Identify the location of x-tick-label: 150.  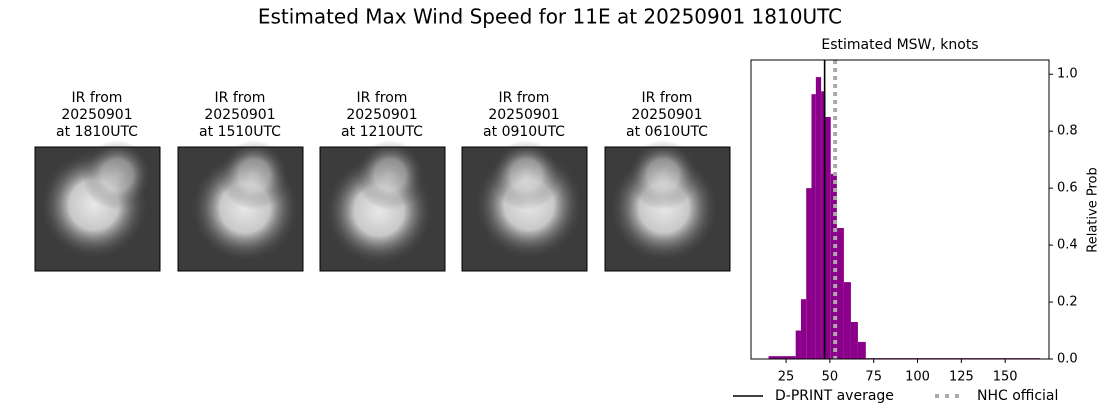
(1005, 377).